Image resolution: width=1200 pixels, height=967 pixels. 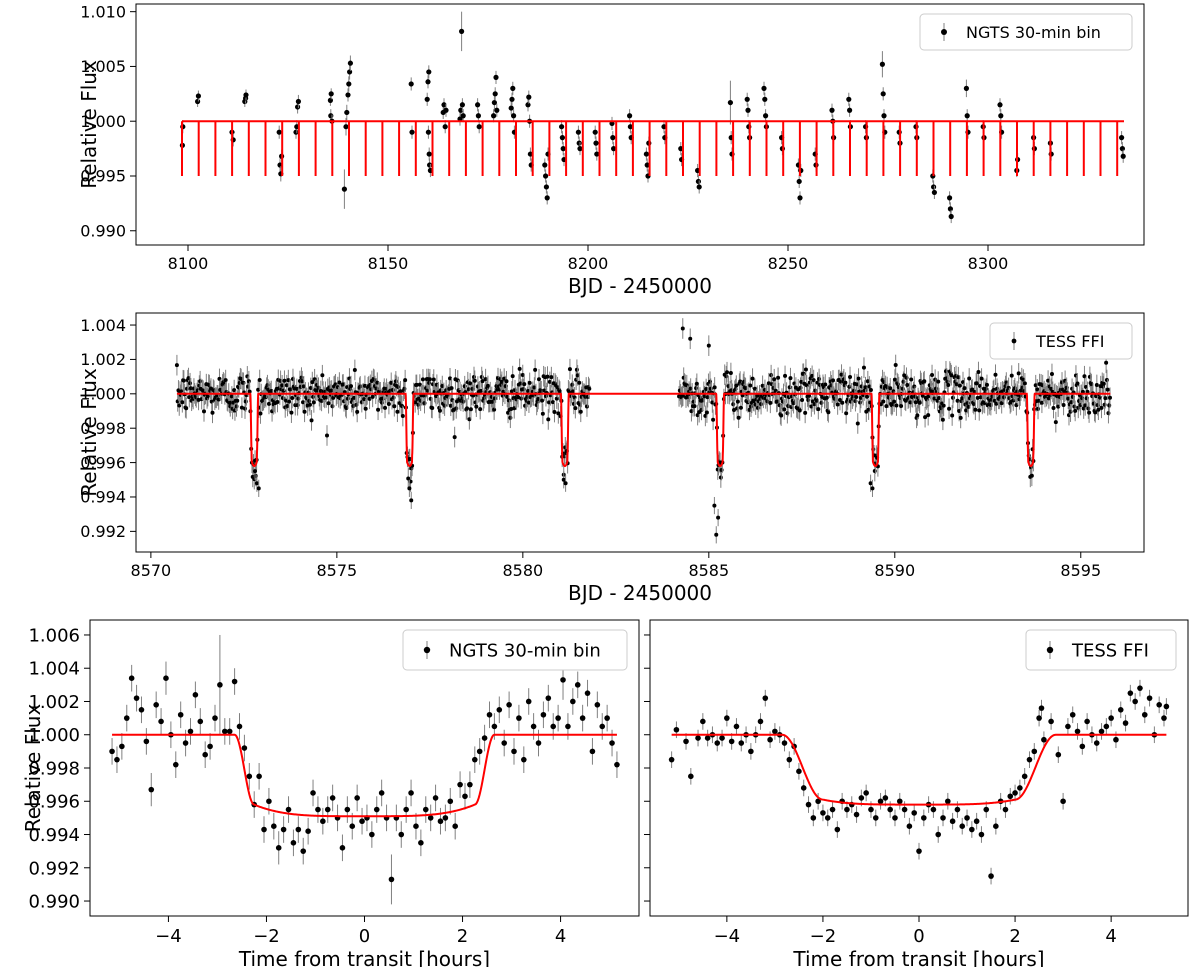 What do you see at coordinates (1061, 341) in the screenshot?
I see `legend-box` at bounding box center [1061, 341].